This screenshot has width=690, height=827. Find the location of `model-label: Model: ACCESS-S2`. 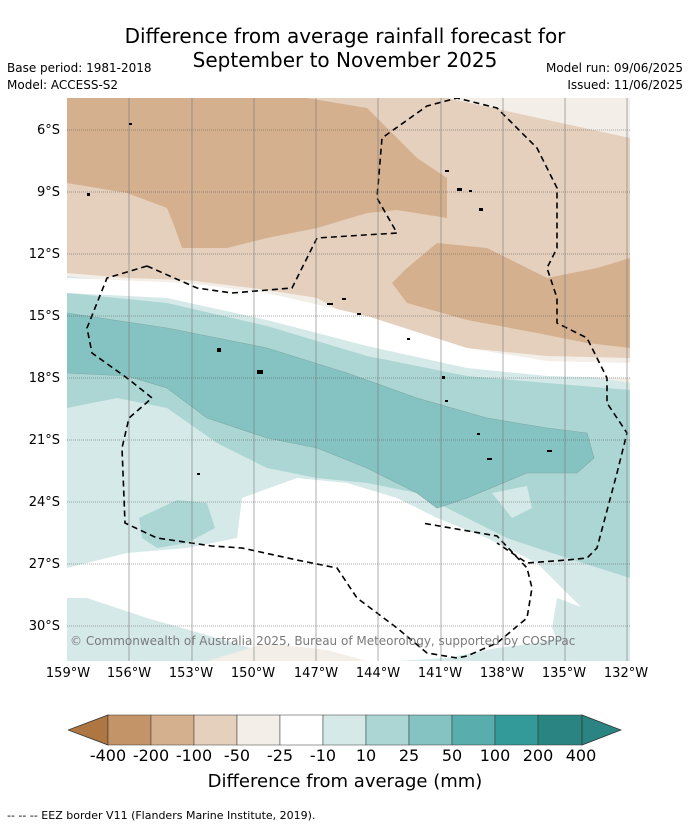

model-label: Model: ACCESS-S2 is located at coordinates (63, 85).